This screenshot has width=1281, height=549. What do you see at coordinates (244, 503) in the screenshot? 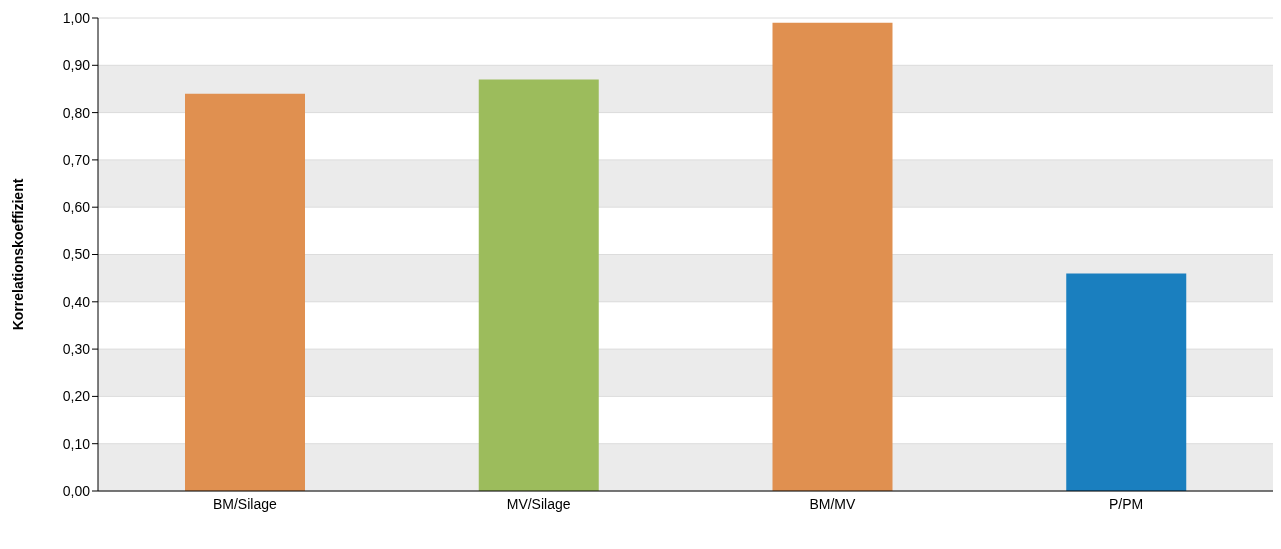
I see `x-tick-label: BM/Silage` at bounding box center [244, 503].